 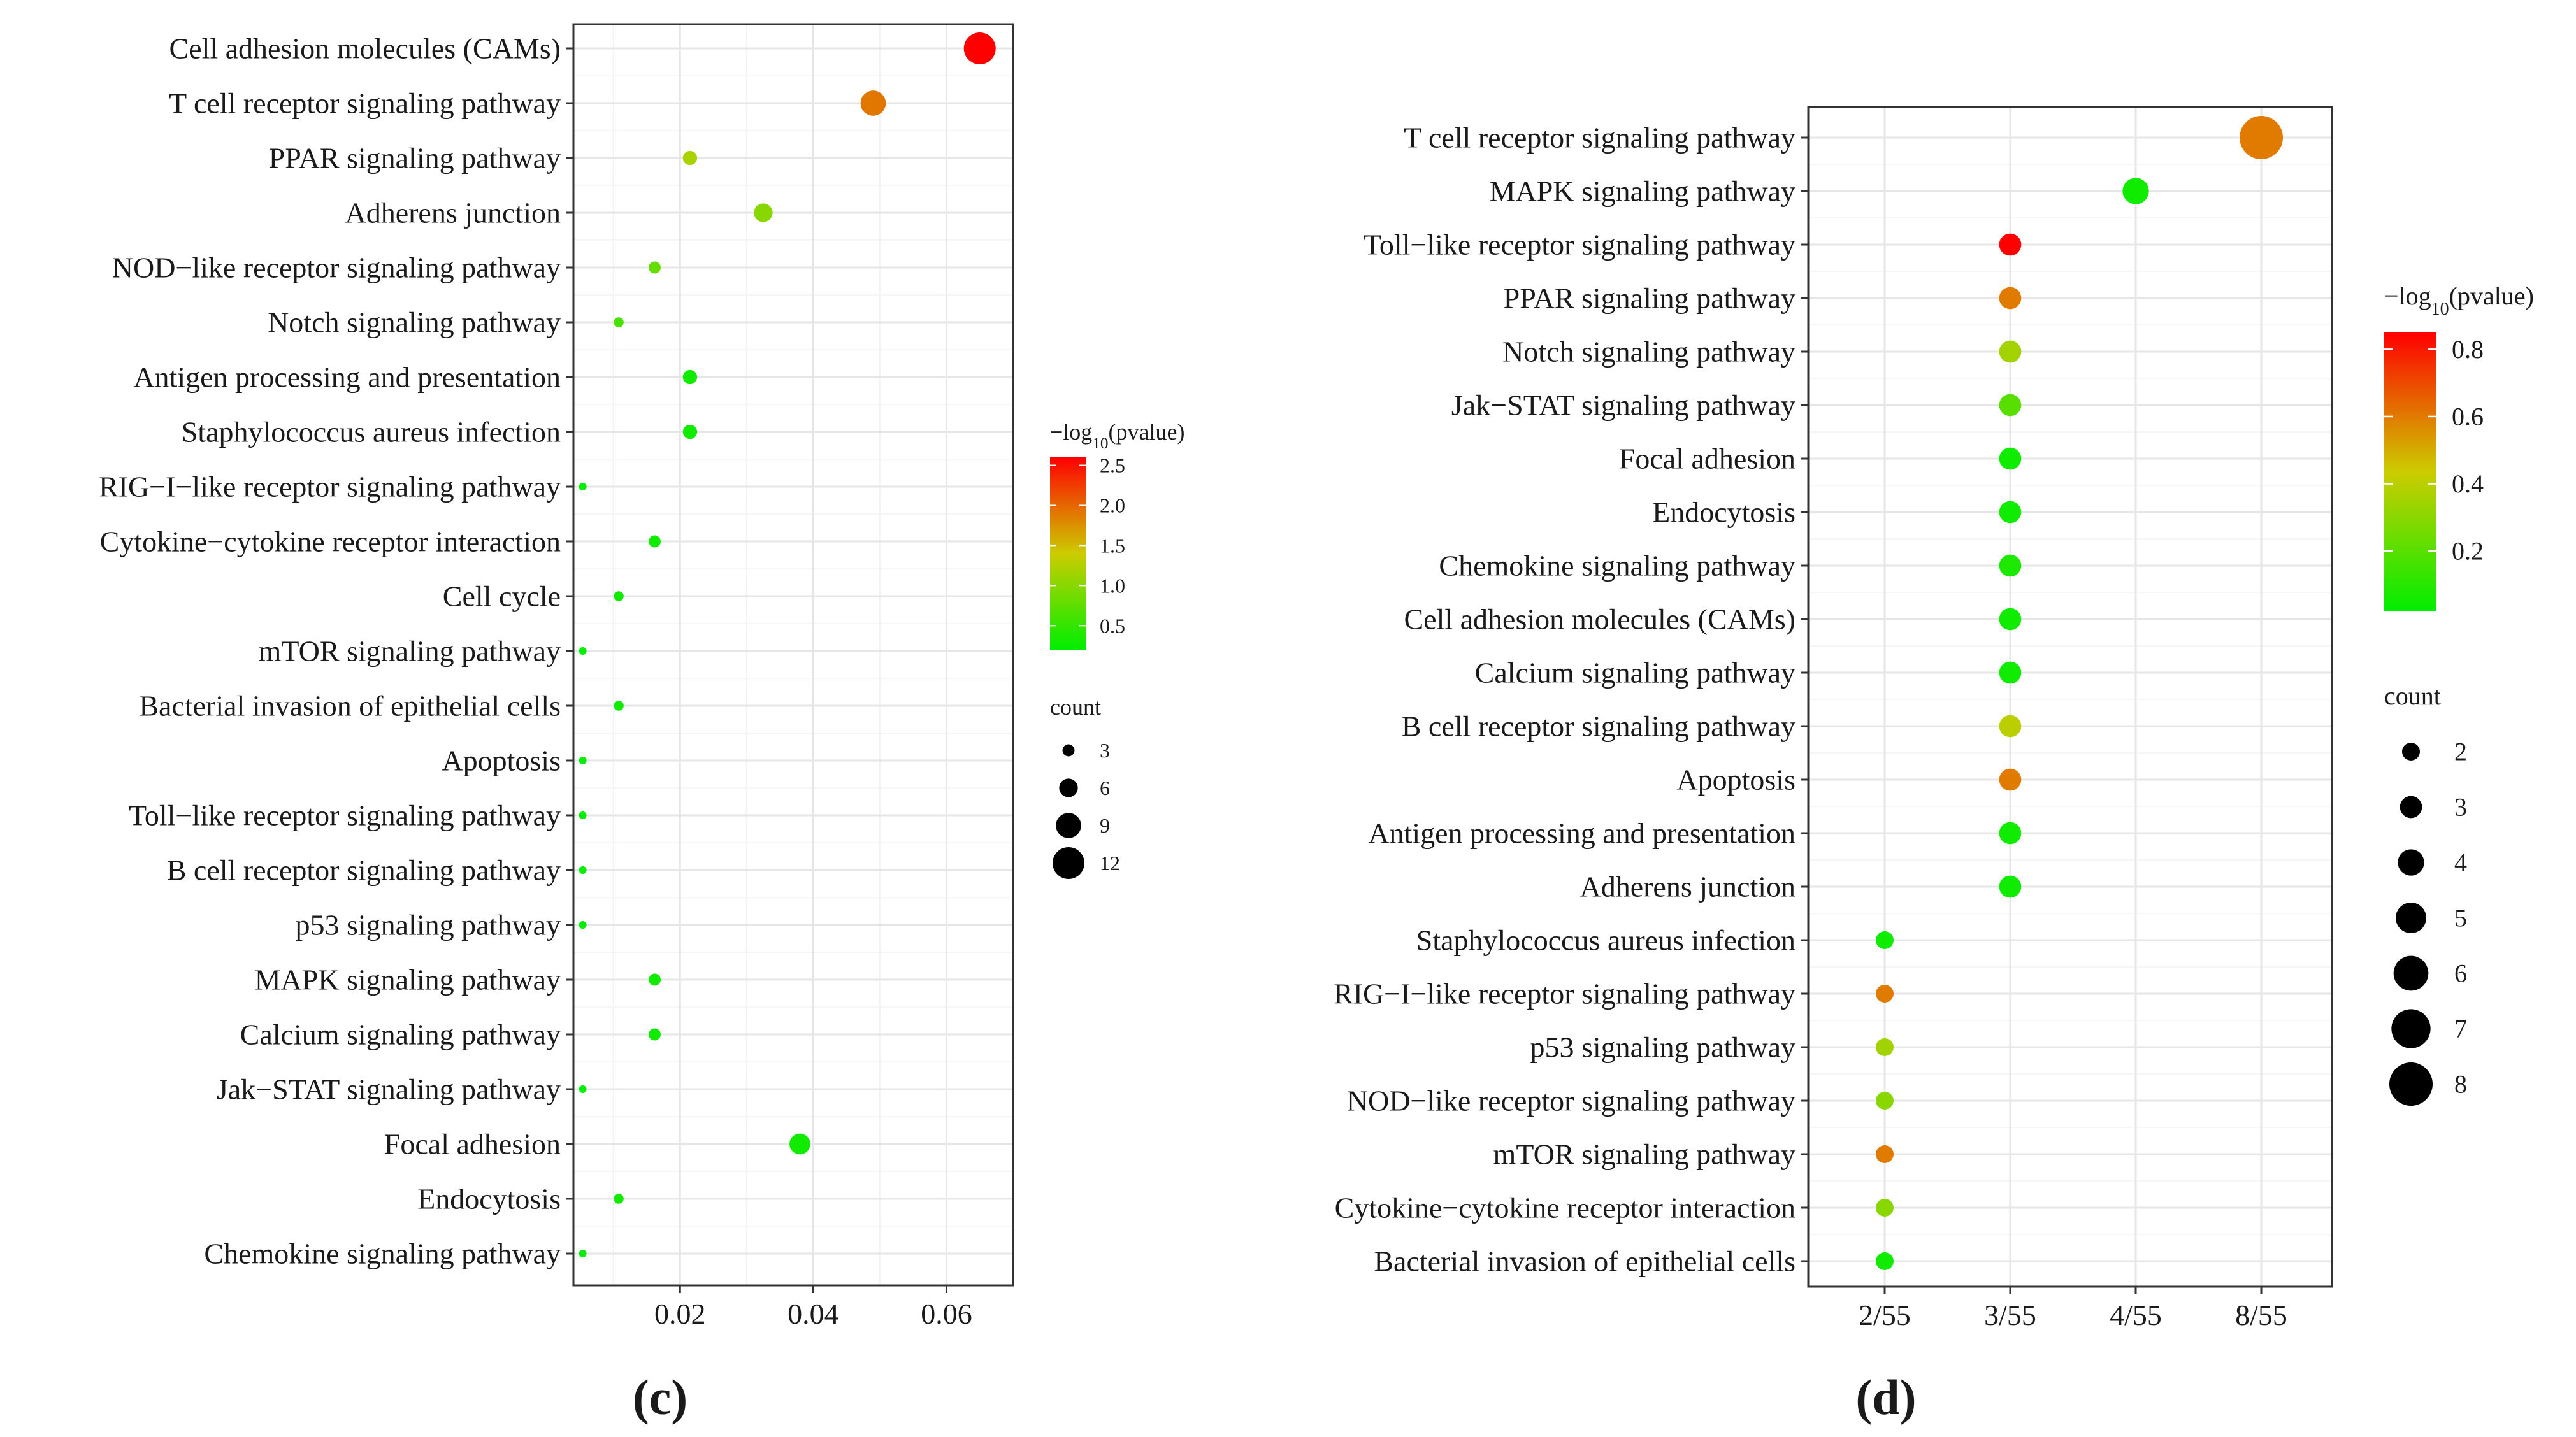 What do you see at coordinates (1735, 780) in the screenshot?
I see `panel-d-y-tick-label: Apoptosis` at bounding box center [1735, 780].